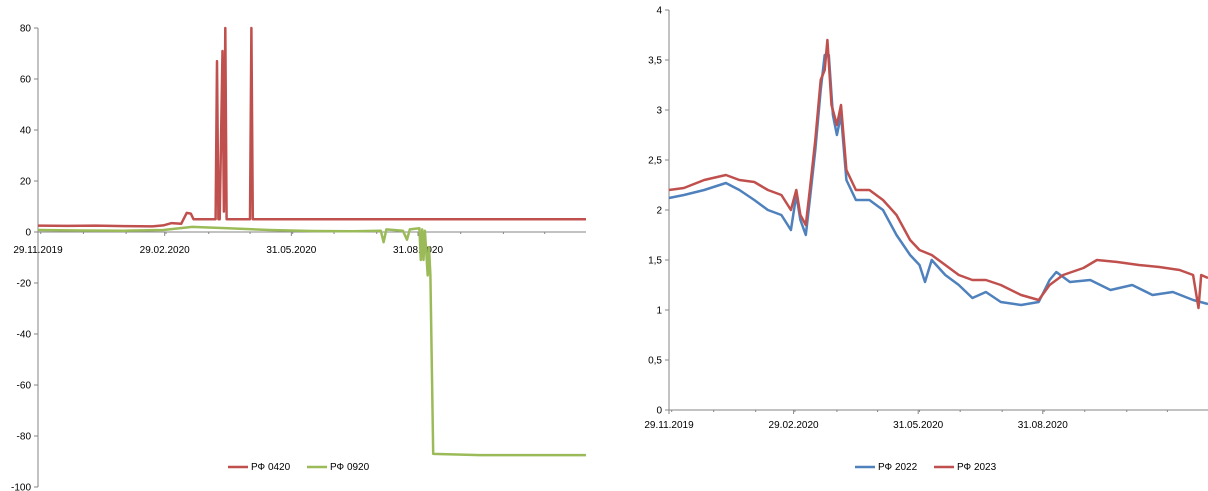 The image size is (1208, 491). Describe the element at coordinates (24, 284) in the screenshot. I see `y-tick-label: -20` at that location.